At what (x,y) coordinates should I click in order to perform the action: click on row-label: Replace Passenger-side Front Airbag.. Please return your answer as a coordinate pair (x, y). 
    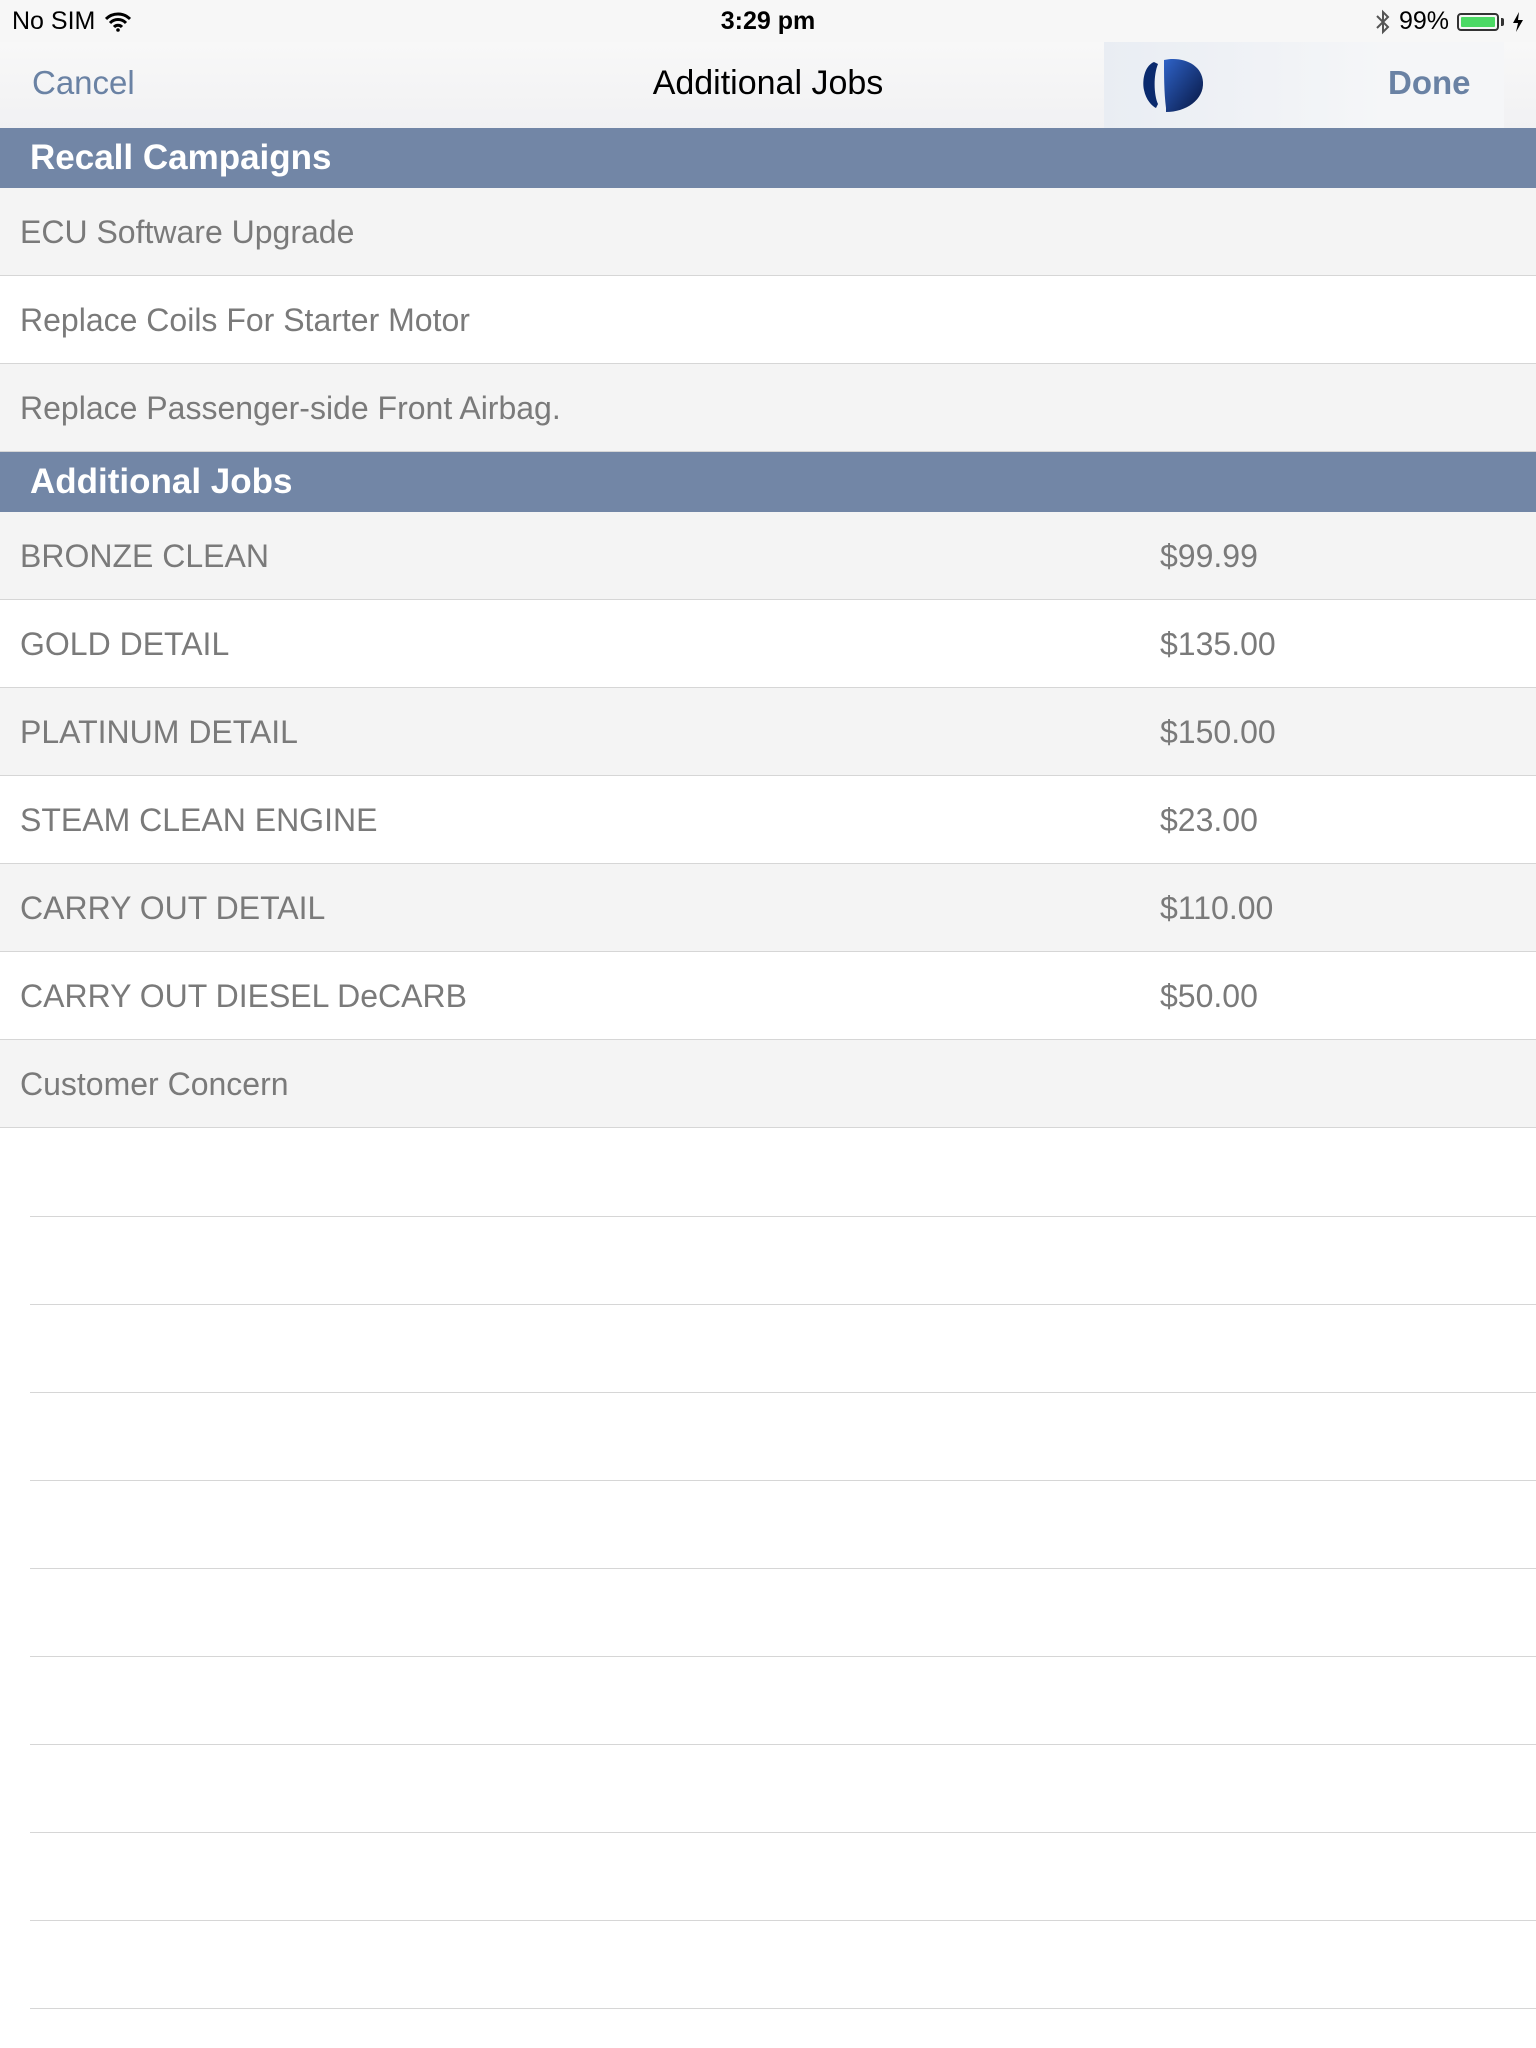
    Looking at the image, I should click on (290, 408).